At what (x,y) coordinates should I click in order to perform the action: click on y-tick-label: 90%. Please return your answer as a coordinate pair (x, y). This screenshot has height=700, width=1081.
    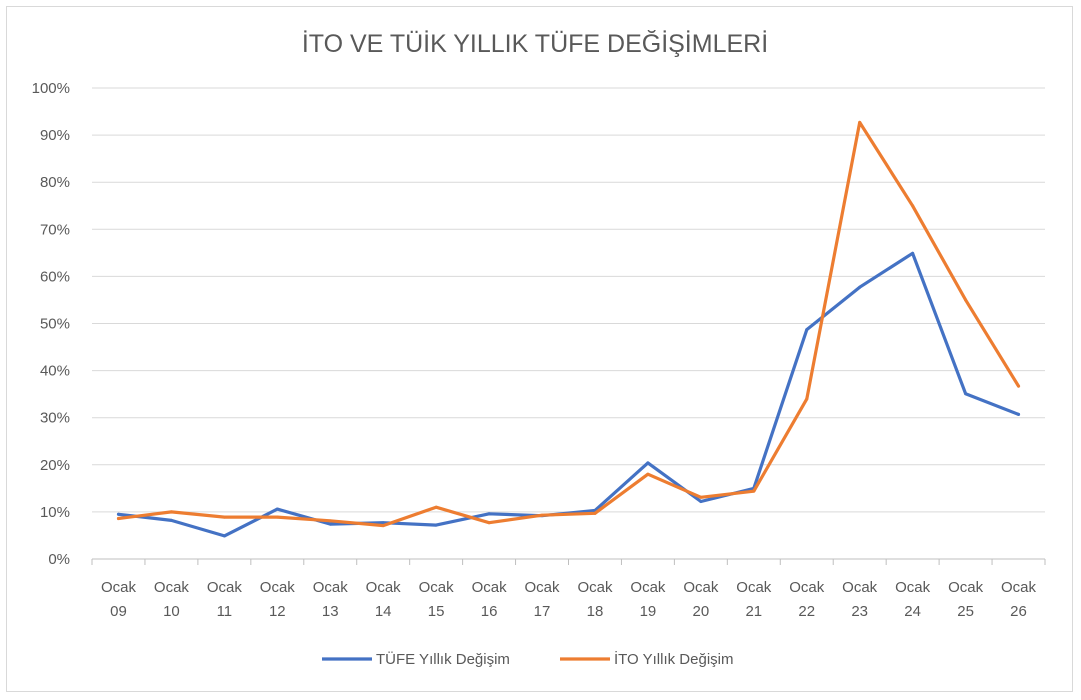
    Looking at the image, I should click on (55, 135).